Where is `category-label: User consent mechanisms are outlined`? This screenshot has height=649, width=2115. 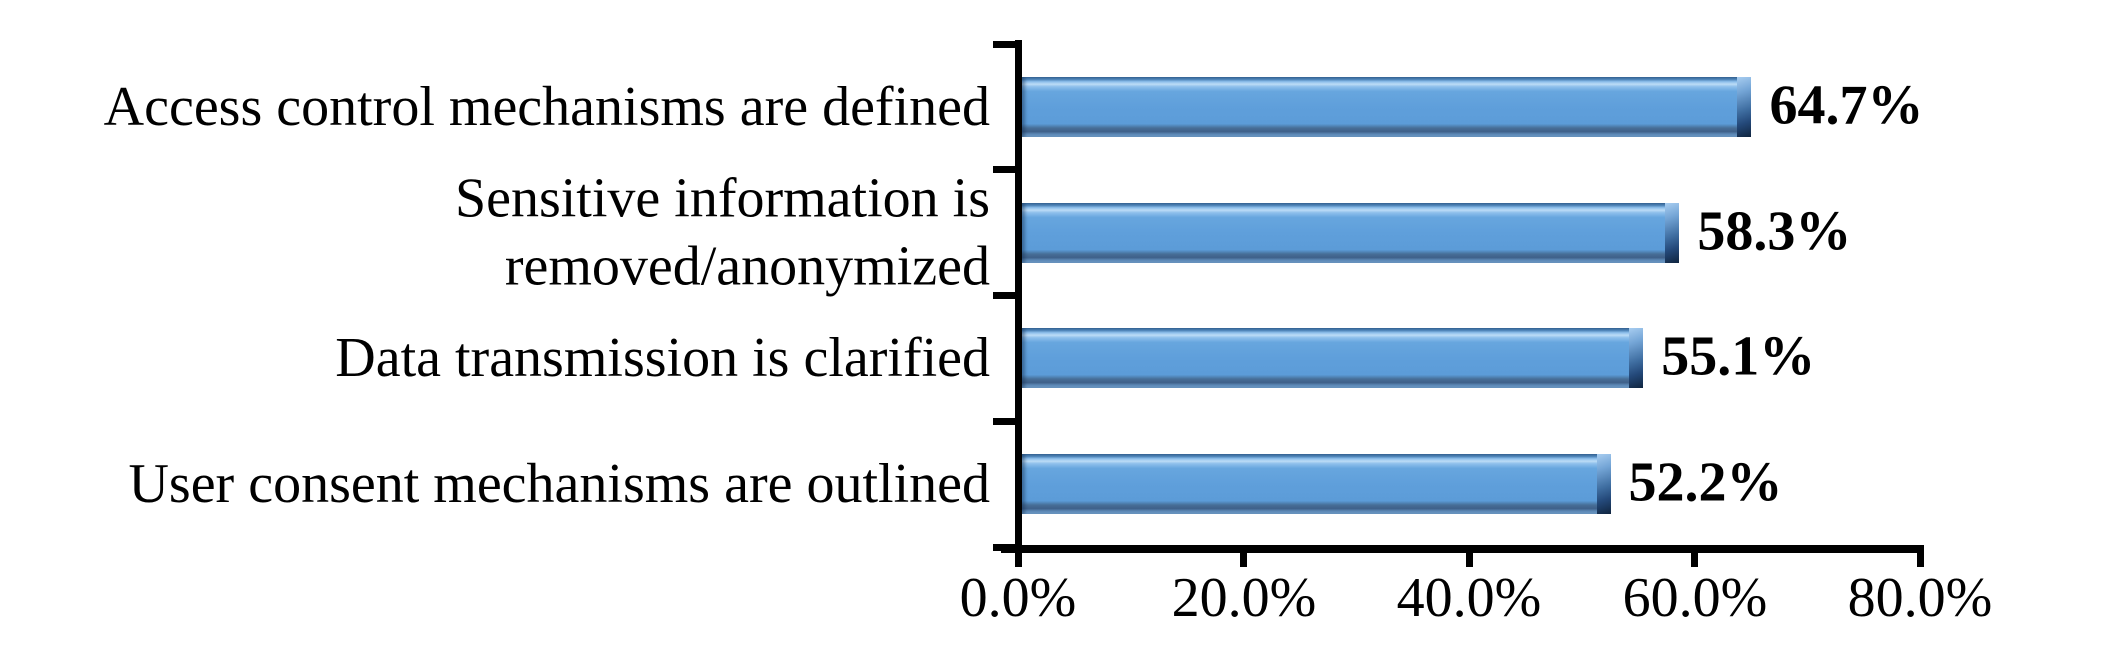
category-label: User consent mechanisms are outlined is located at coordinates (559, 483).